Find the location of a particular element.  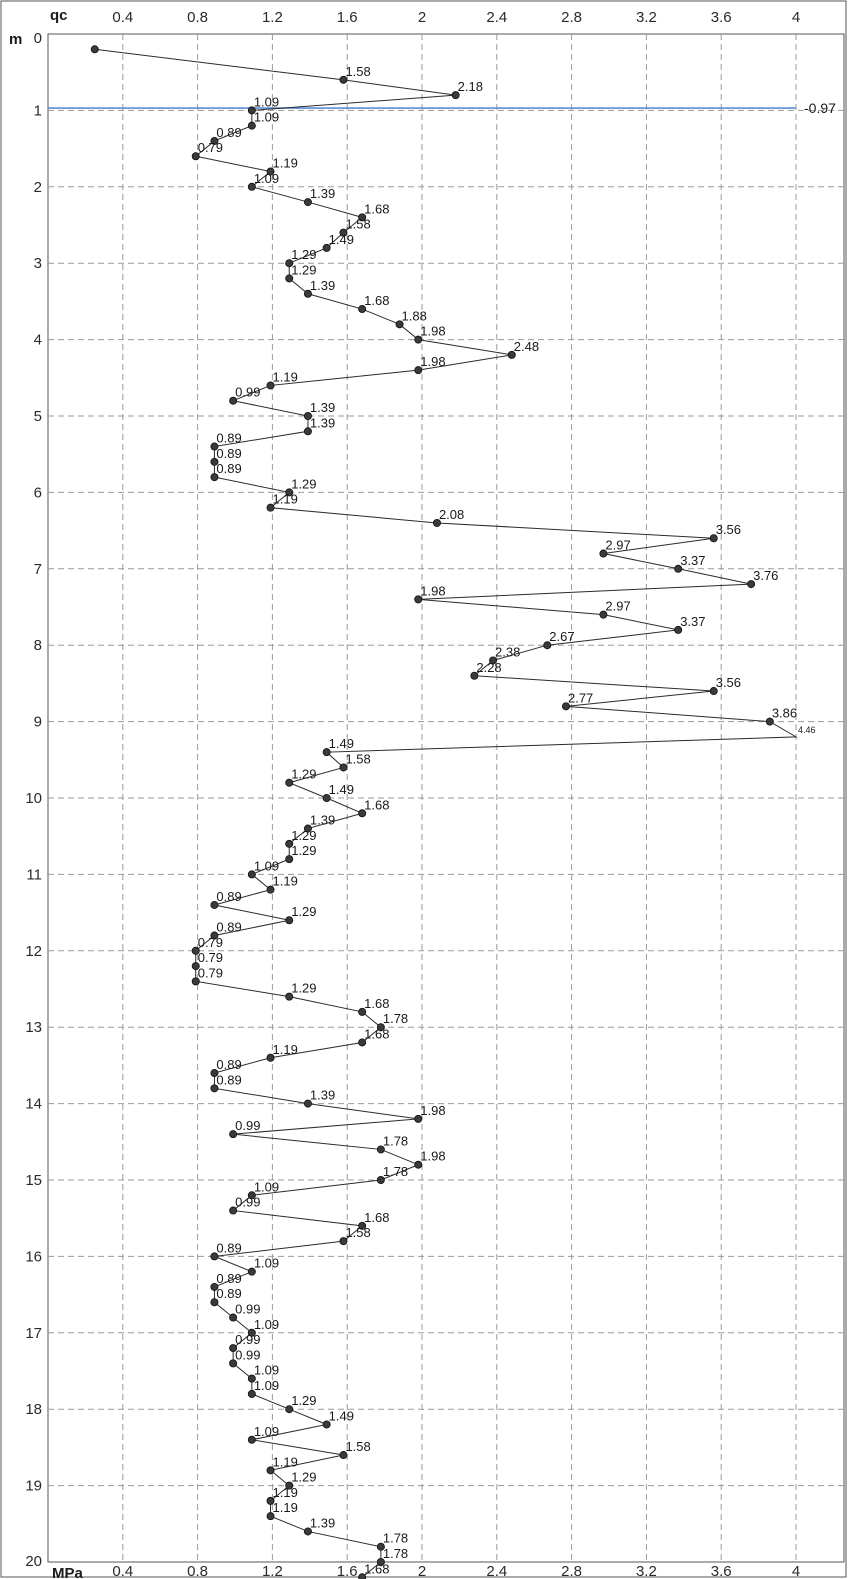

x-label-top: qc is located at coordinates (59, 15).